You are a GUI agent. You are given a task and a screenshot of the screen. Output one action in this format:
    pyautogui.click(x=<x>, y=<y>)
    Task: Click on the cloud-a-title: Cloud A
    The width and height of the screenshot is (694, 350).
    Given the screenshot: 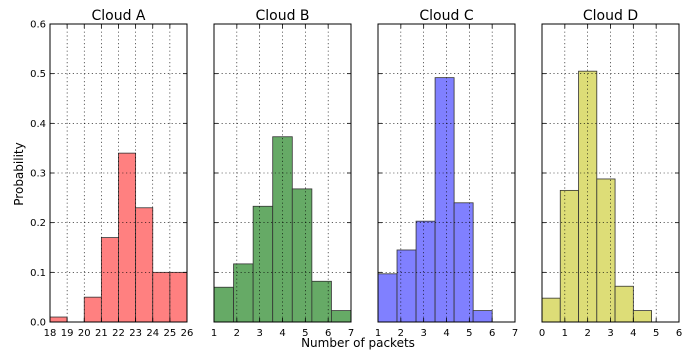 What is the action you would take?
    pyautogui.click(x=118, y=16)
    